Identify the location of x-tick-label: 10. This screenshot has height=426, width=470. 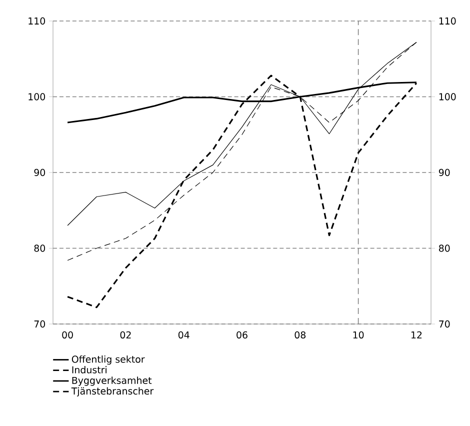
(358, 335).